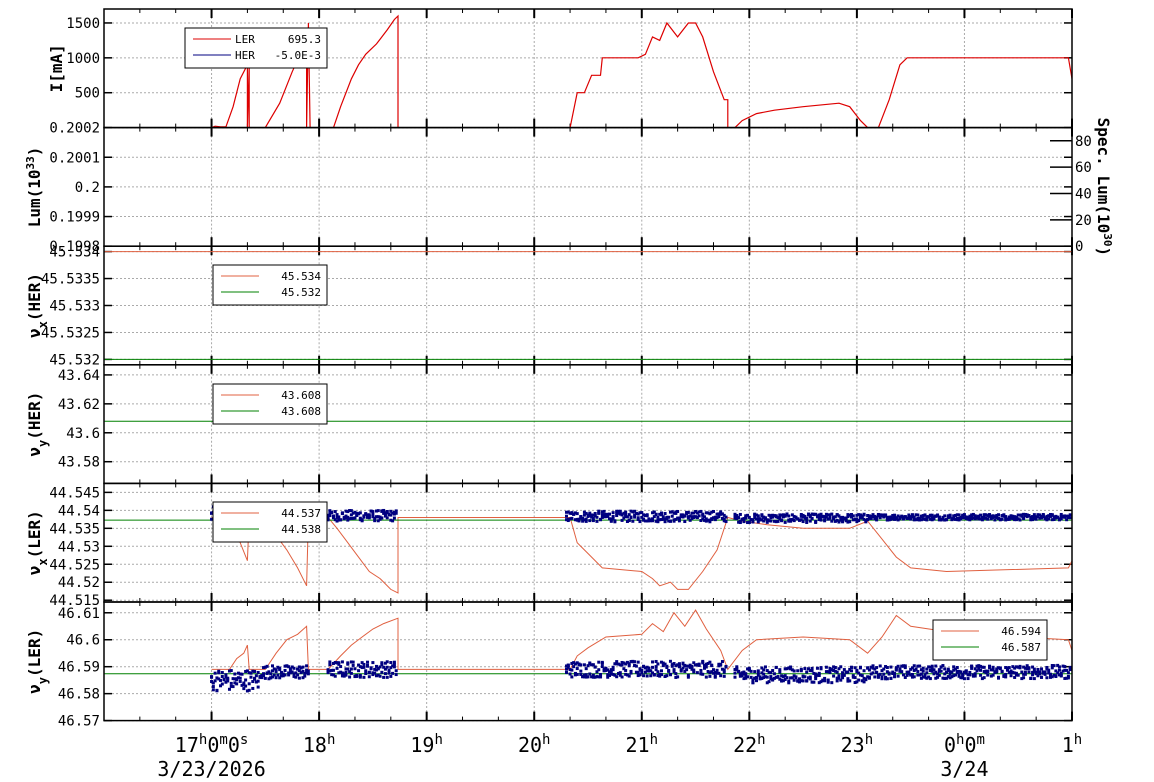 The image size is (1154, 782). I want to click on y-axis-label-end: (LER), so click(34, 653).